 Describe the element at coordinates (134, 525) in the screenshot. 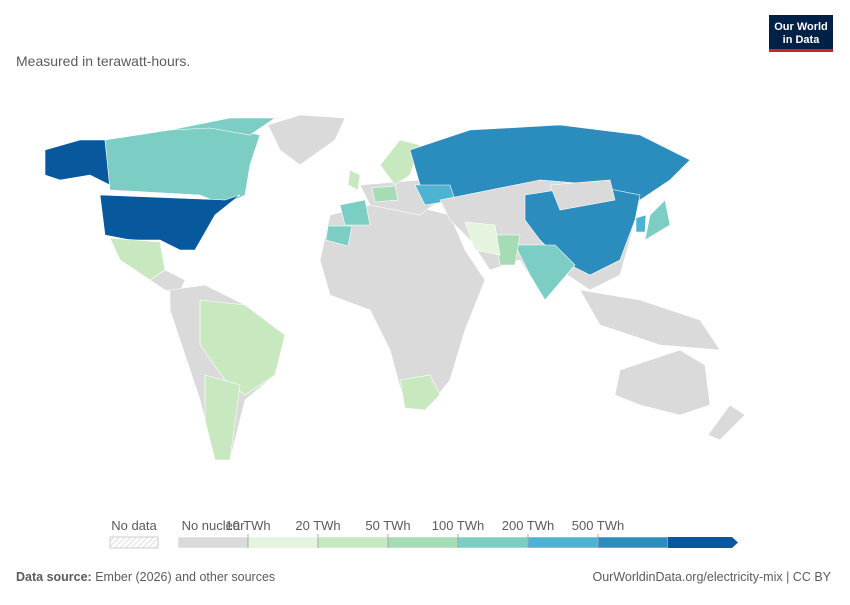

I see `legend-label: No data` at that location.